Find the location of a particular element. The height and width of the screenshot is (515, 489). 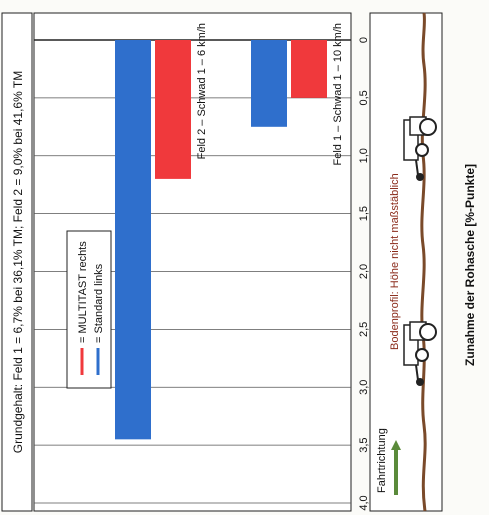

ground-profile-line is located at coordinates (423, 262).